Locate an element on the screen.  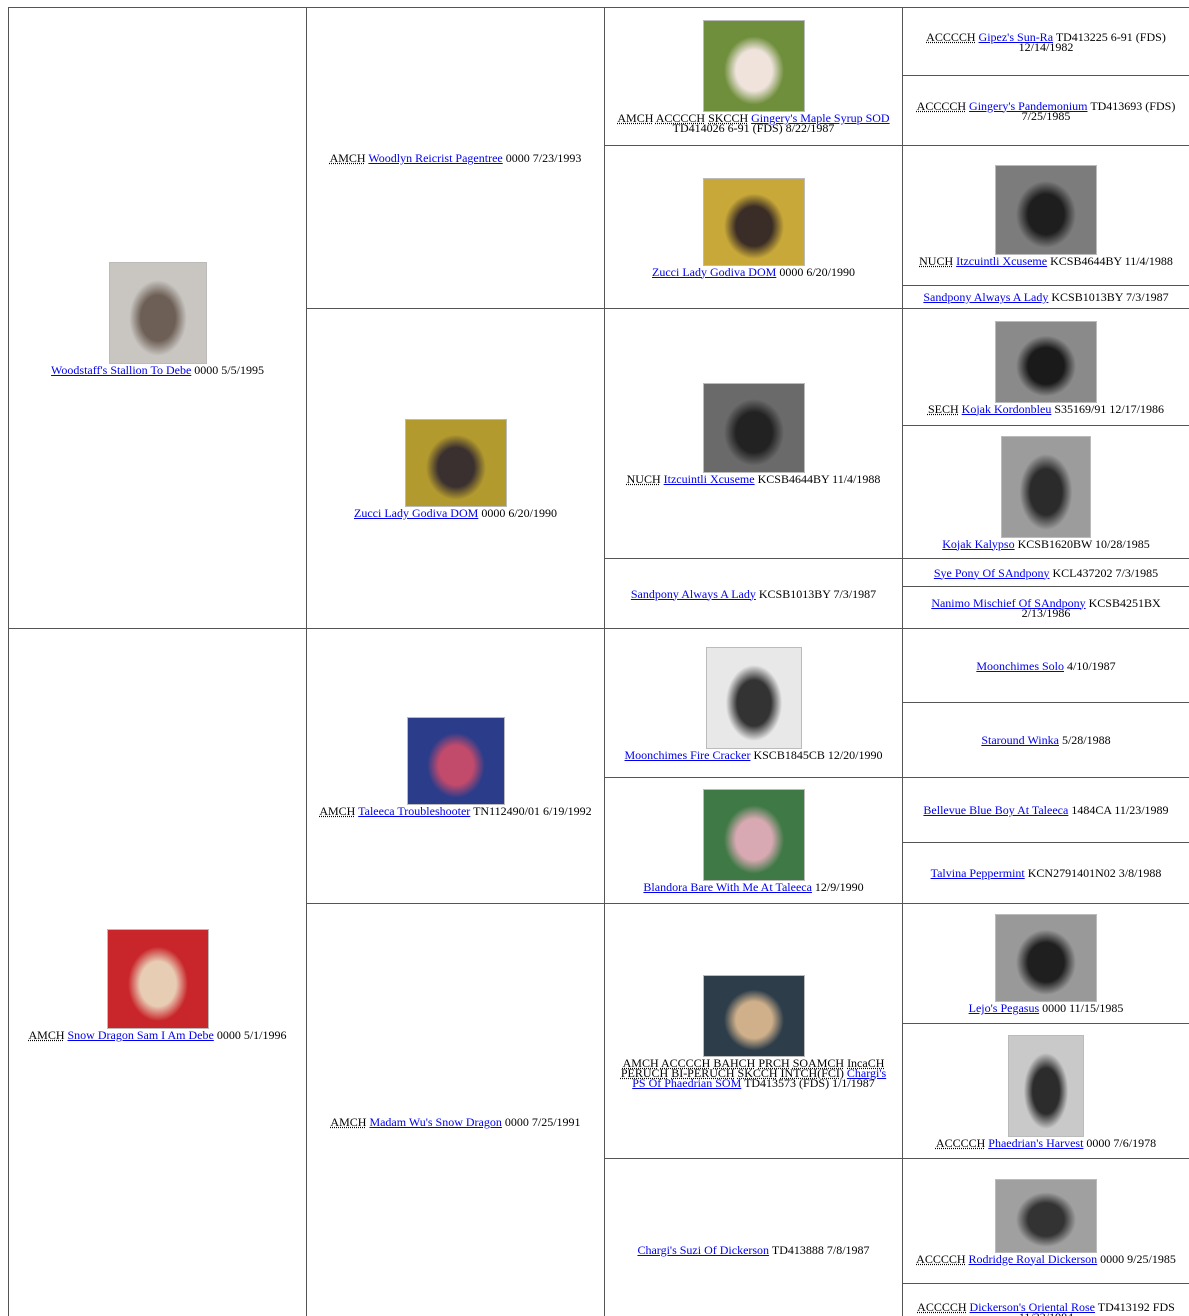
dog-info: KCSB1620BW 10/28/1985 is located at coordinates (1083, 543).